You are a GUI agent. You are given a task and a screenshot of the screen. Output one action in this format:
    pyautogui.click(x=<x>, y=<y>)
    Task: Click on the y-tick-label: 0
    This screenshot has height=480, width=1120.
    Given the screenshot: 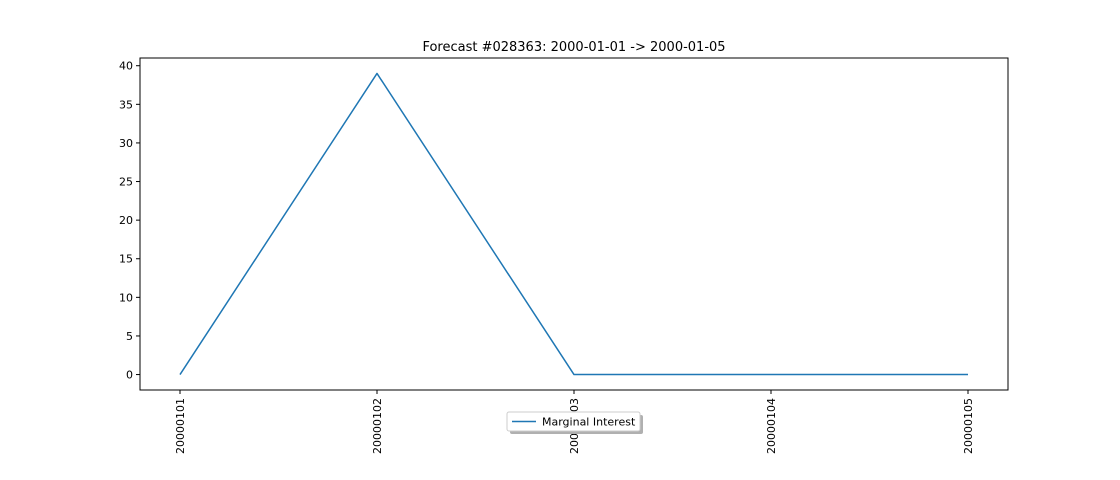 What is the action you would take?
    pyautogui.click(x=129, y=375)
    